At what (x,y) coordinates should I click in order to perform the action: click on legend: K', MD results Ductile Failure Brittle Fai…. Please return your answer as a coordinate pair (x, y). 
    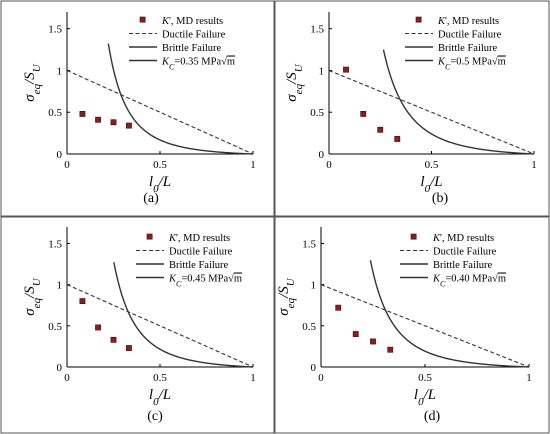
    Looking at the image, I should click on (453, 260).